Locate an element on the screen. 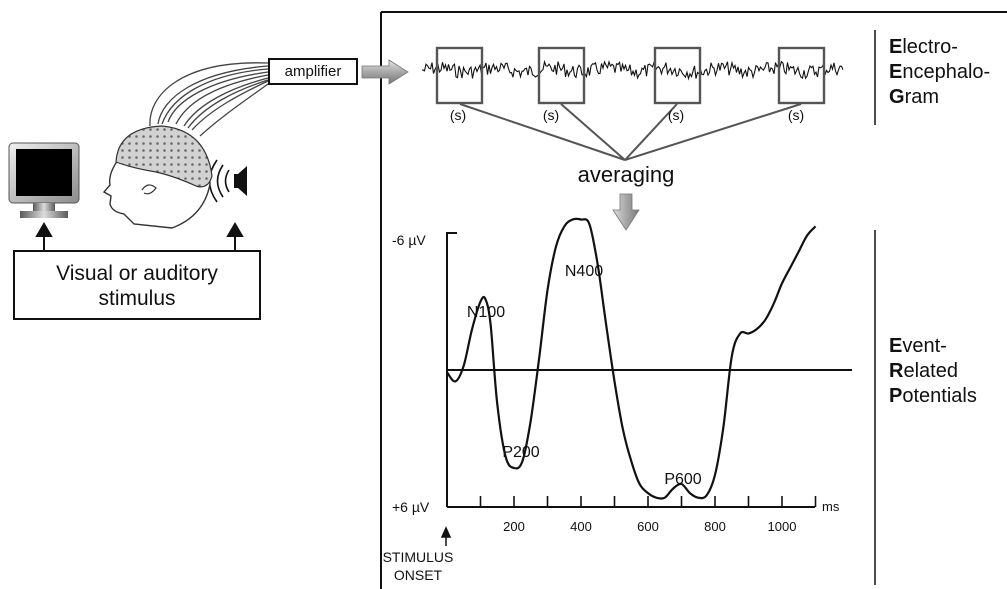  erp-side-label: Event- Related Potentials is located at coordinates (933, 371).